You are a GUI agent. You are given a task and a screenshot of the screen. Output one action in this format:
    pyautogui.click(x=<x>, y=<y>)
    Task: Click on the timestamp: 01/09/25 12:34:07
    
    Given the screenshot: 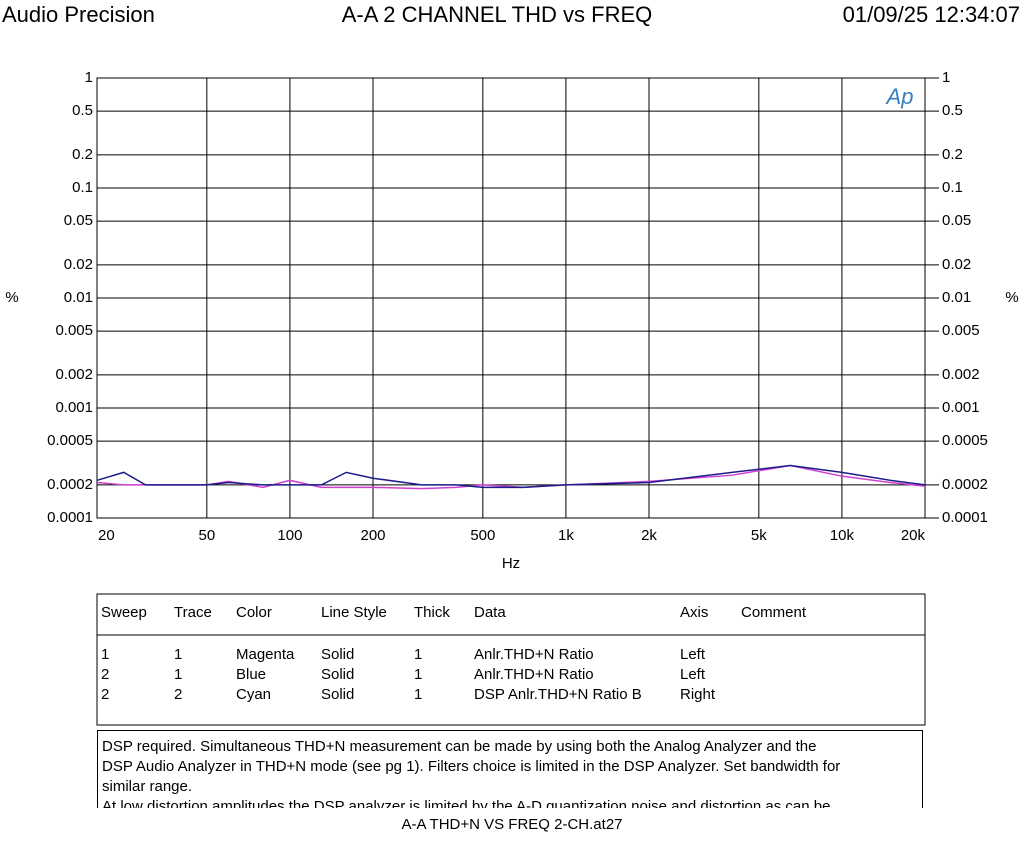 What is the action you would take?
    pyautogui.click(x=931, y=14)
    